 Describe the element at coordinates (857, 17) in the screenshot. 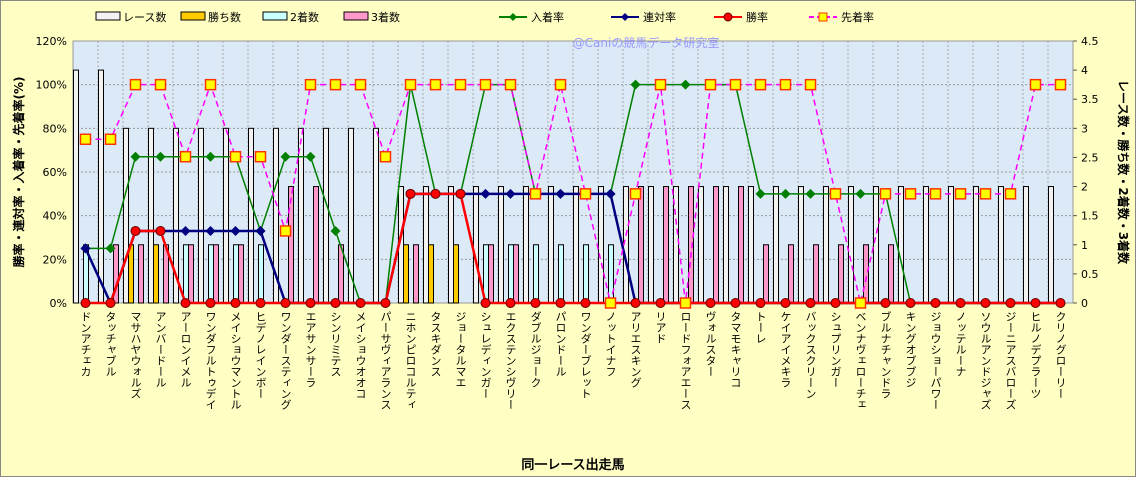

I see `legend-label: 先着率` at that location.